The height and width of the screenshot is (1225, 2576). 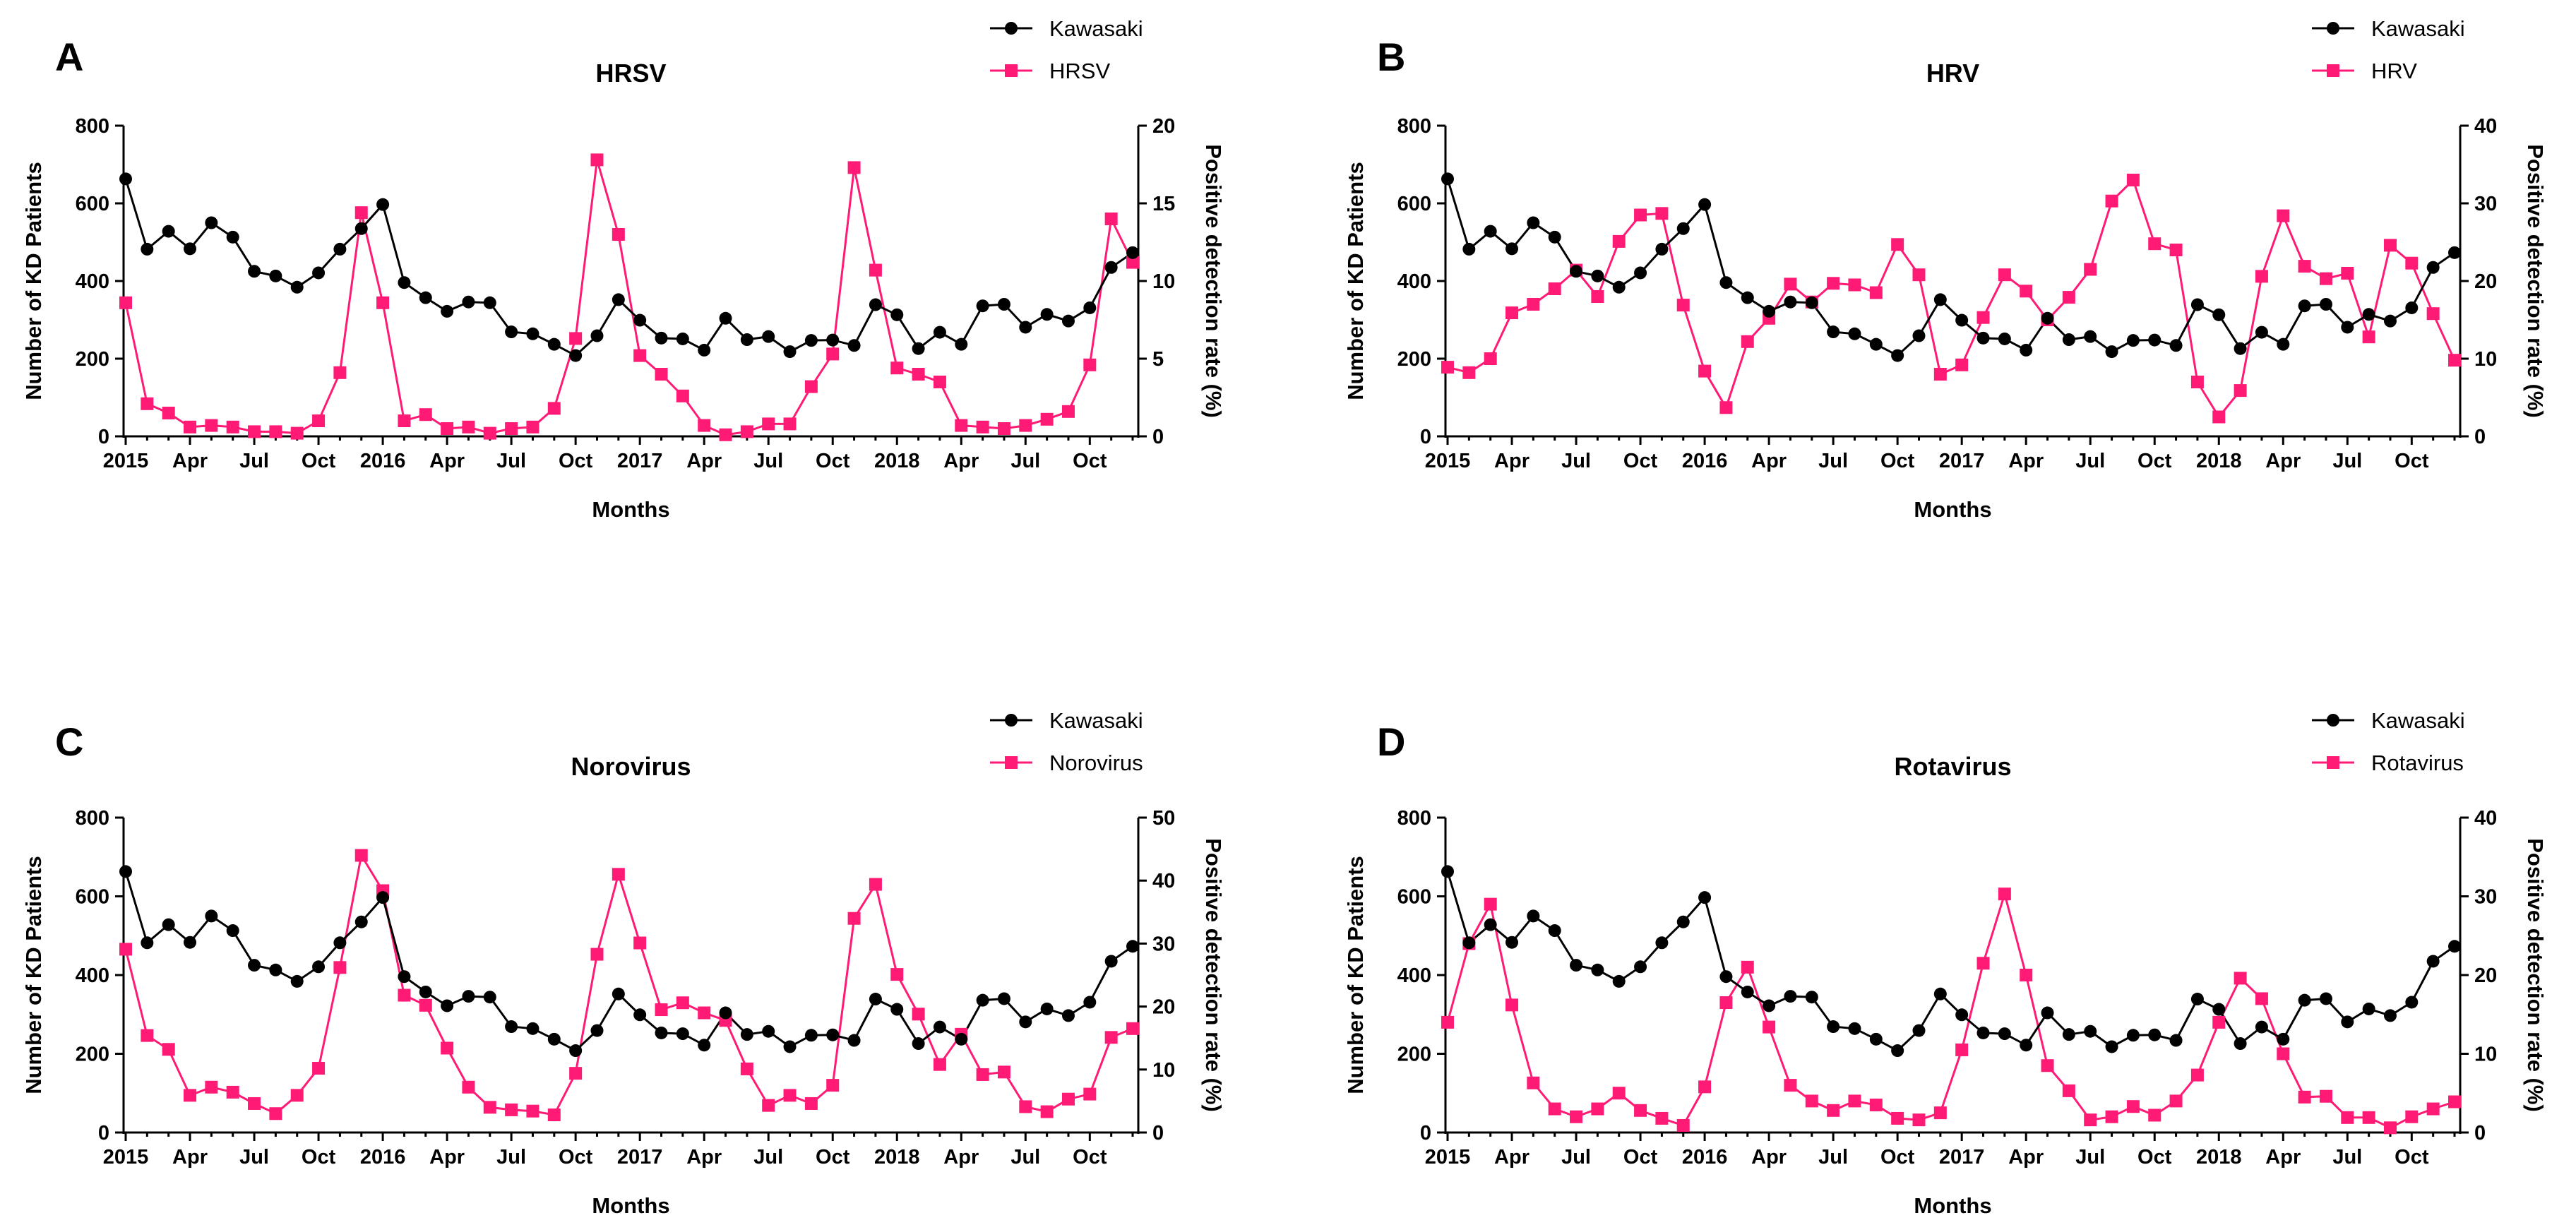 I want to click on left-tick-label: 600, so click(x=92, y=897).